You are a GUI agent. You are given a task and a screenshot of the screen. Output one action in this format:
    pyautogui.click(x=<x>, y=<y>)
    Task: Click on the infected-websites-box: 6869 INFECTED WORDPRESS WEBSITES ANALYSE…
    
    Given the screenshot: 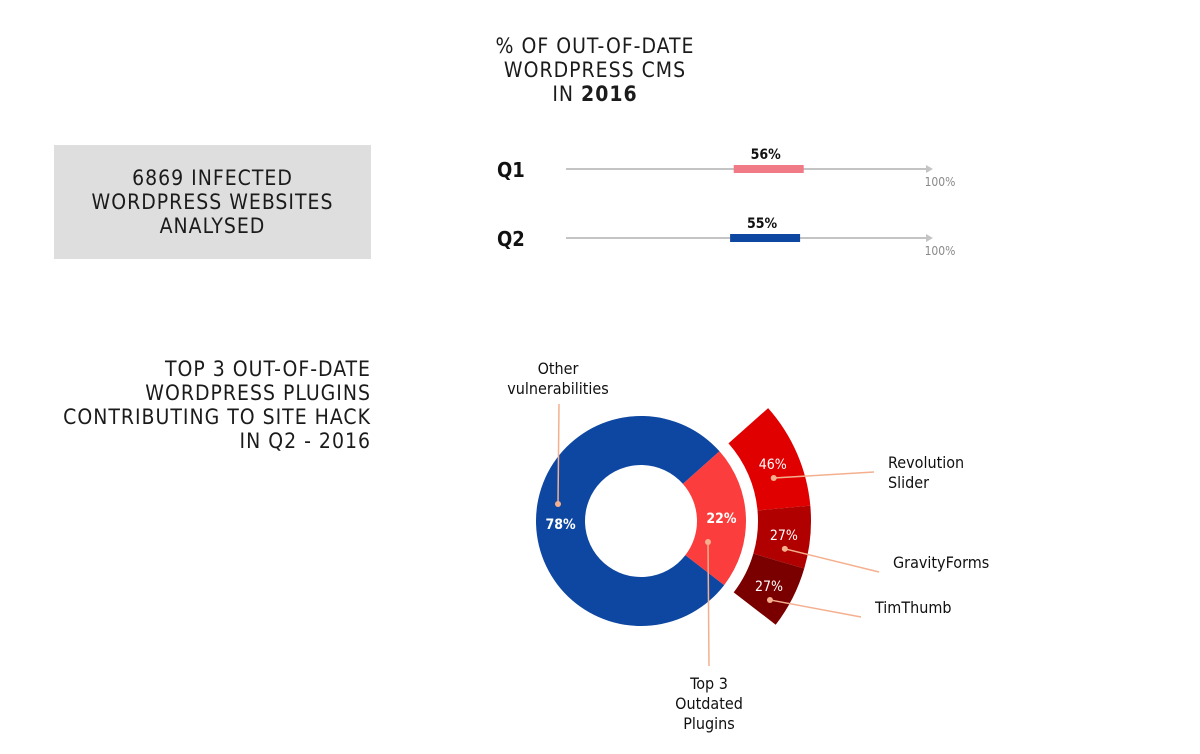 What is the action you would take?
    pyautogui.click(x=212, y=202)
    